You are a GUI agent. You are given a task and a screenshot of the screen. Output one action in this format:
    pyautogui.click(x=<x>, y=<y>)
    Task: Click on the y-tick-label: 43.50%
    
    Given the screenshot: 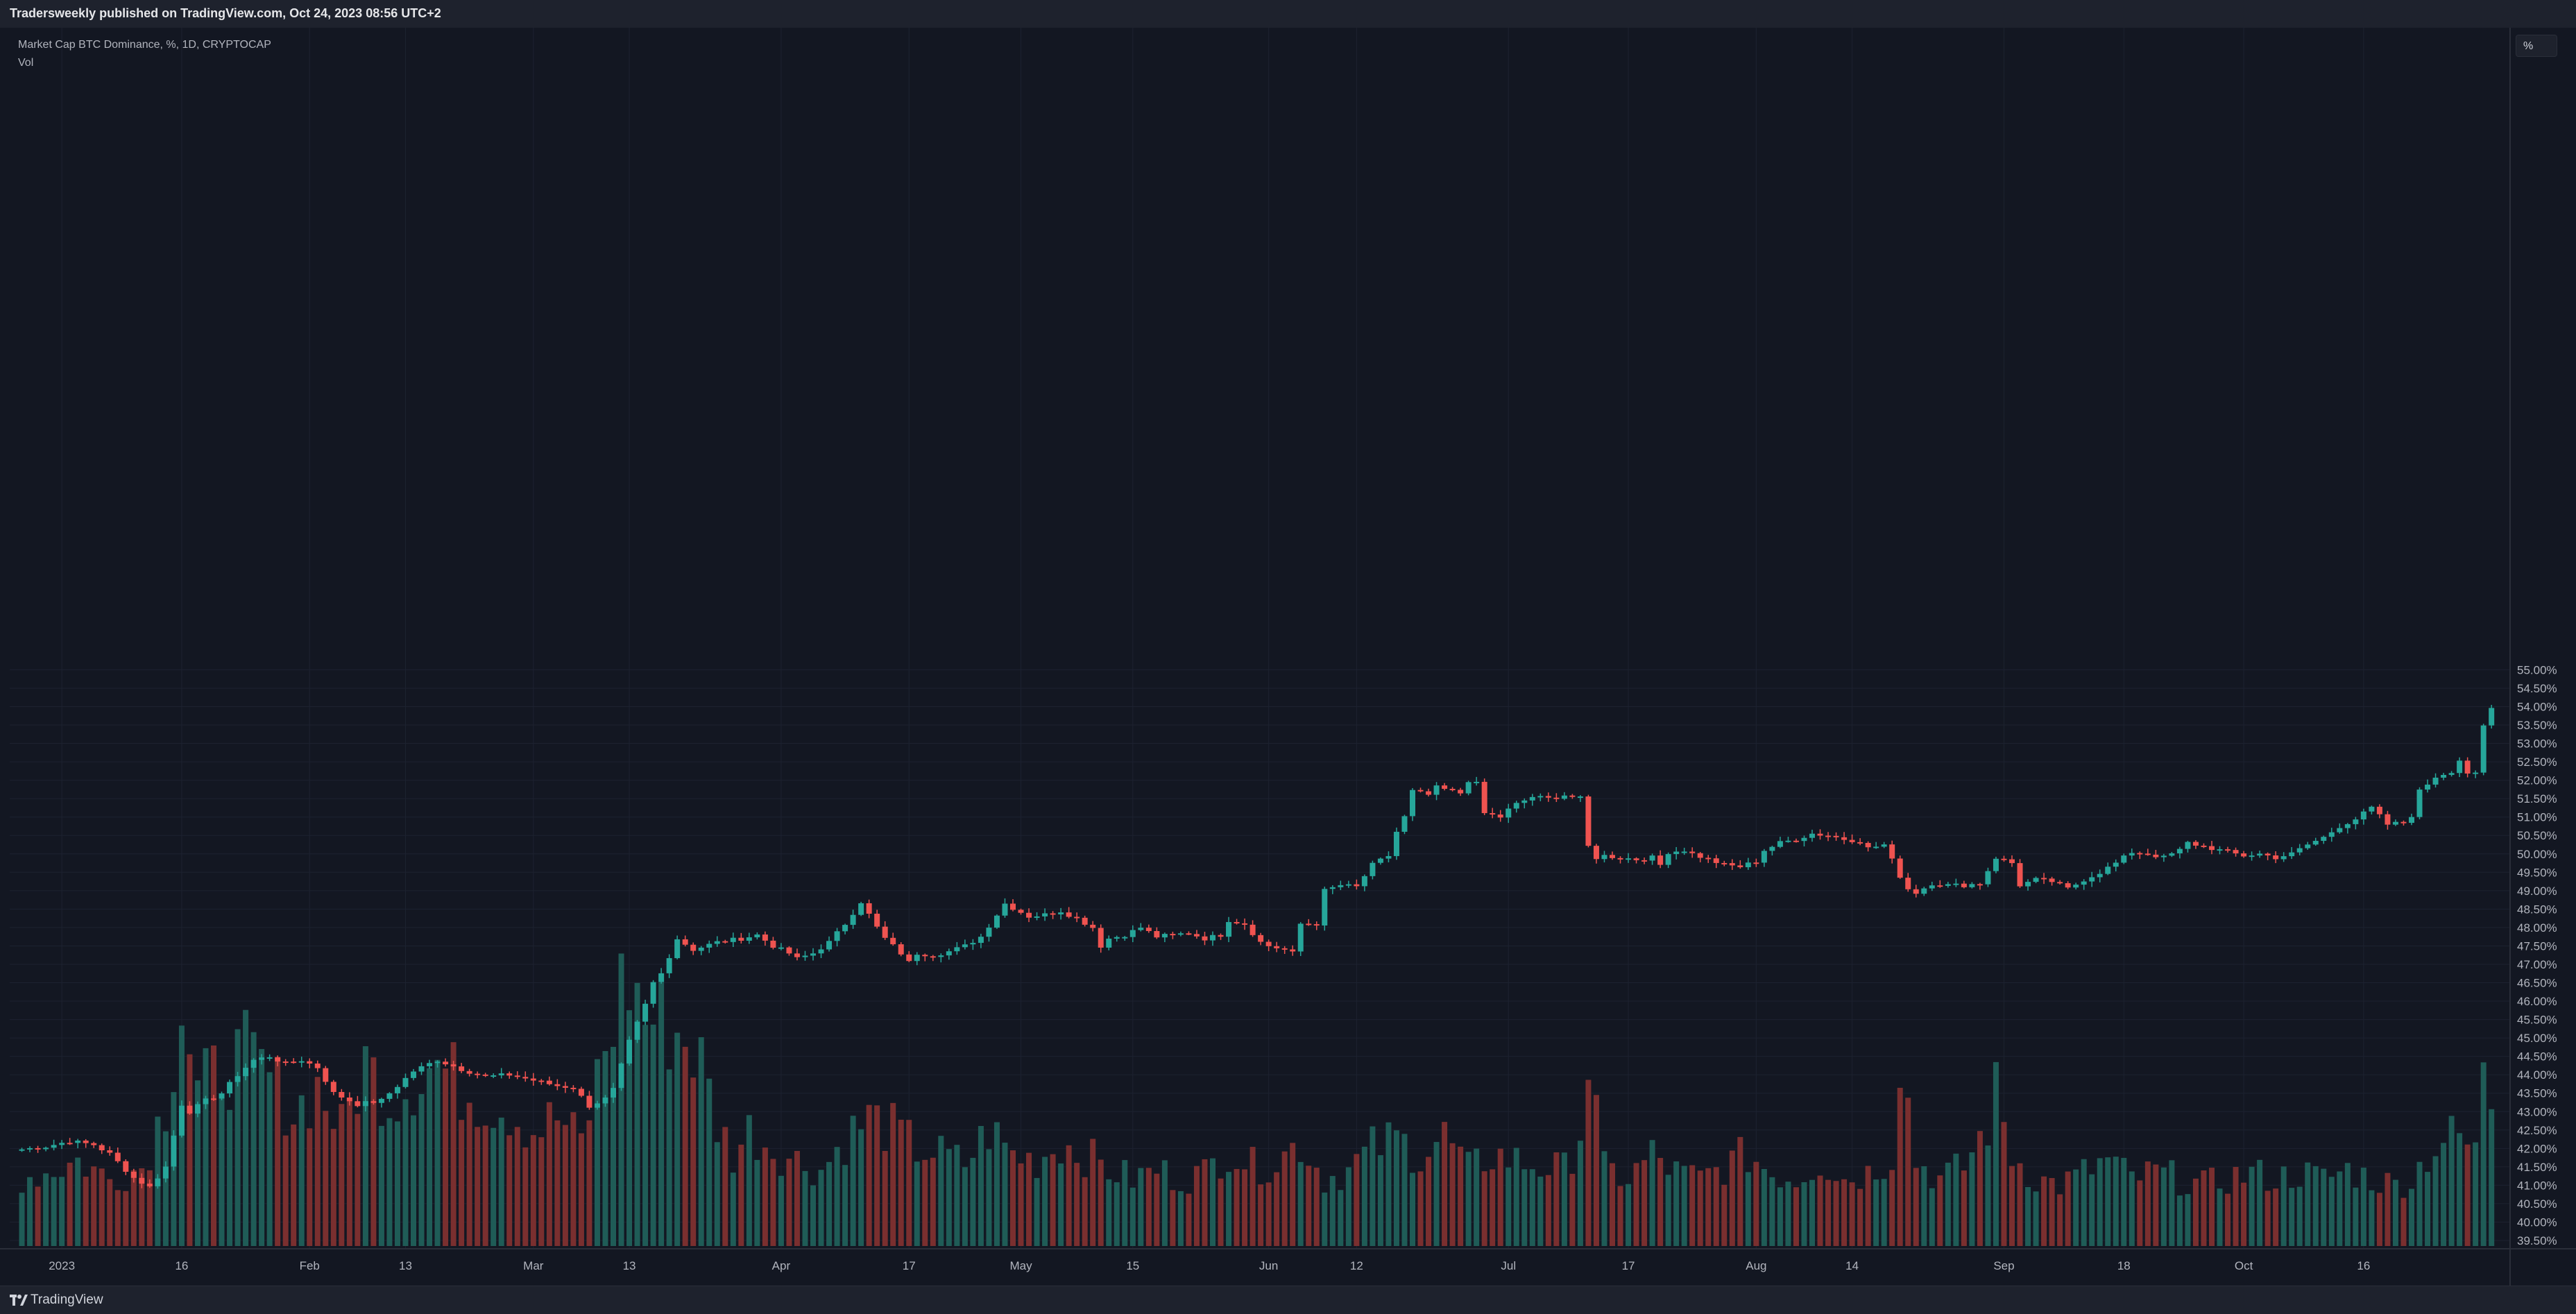 What is the action you would take?
    pyautogui.click(x=2537, y=1093)
    